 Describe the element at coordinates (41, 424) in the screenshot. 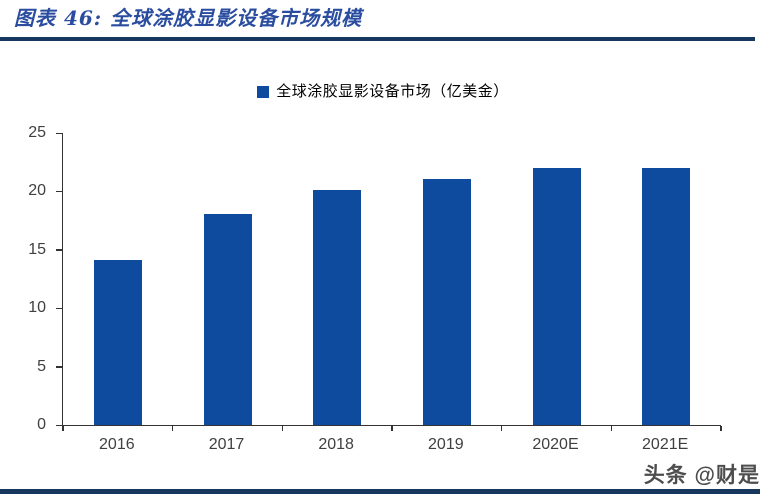

I see `y-axis-label: 0` at that location.